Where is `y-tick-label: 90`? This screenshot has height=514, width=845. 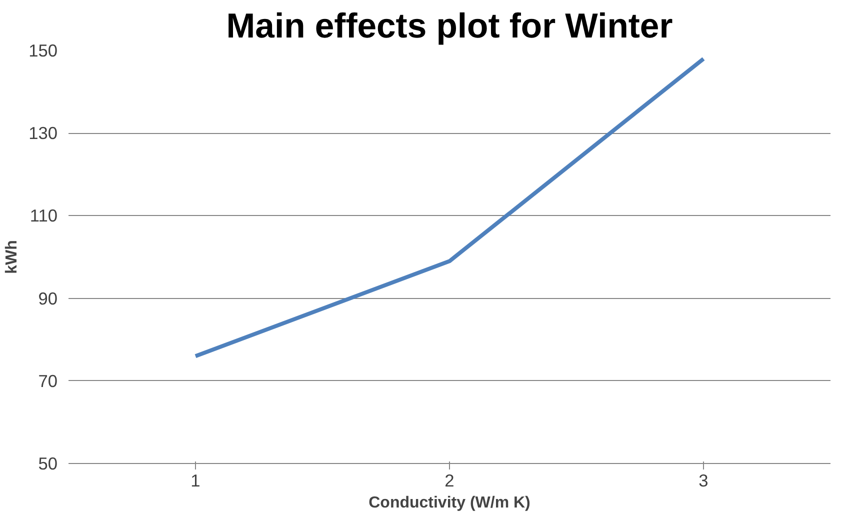 y-tick-label: 90 is located at coordinates (48, 298).